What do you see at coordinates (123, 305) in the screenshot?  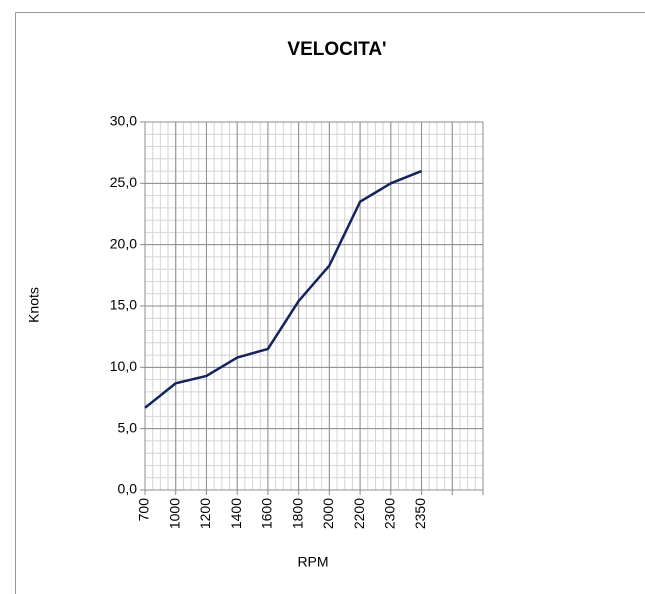 I see `y-tick-label: 15,0` at bounding box center [123, 305].